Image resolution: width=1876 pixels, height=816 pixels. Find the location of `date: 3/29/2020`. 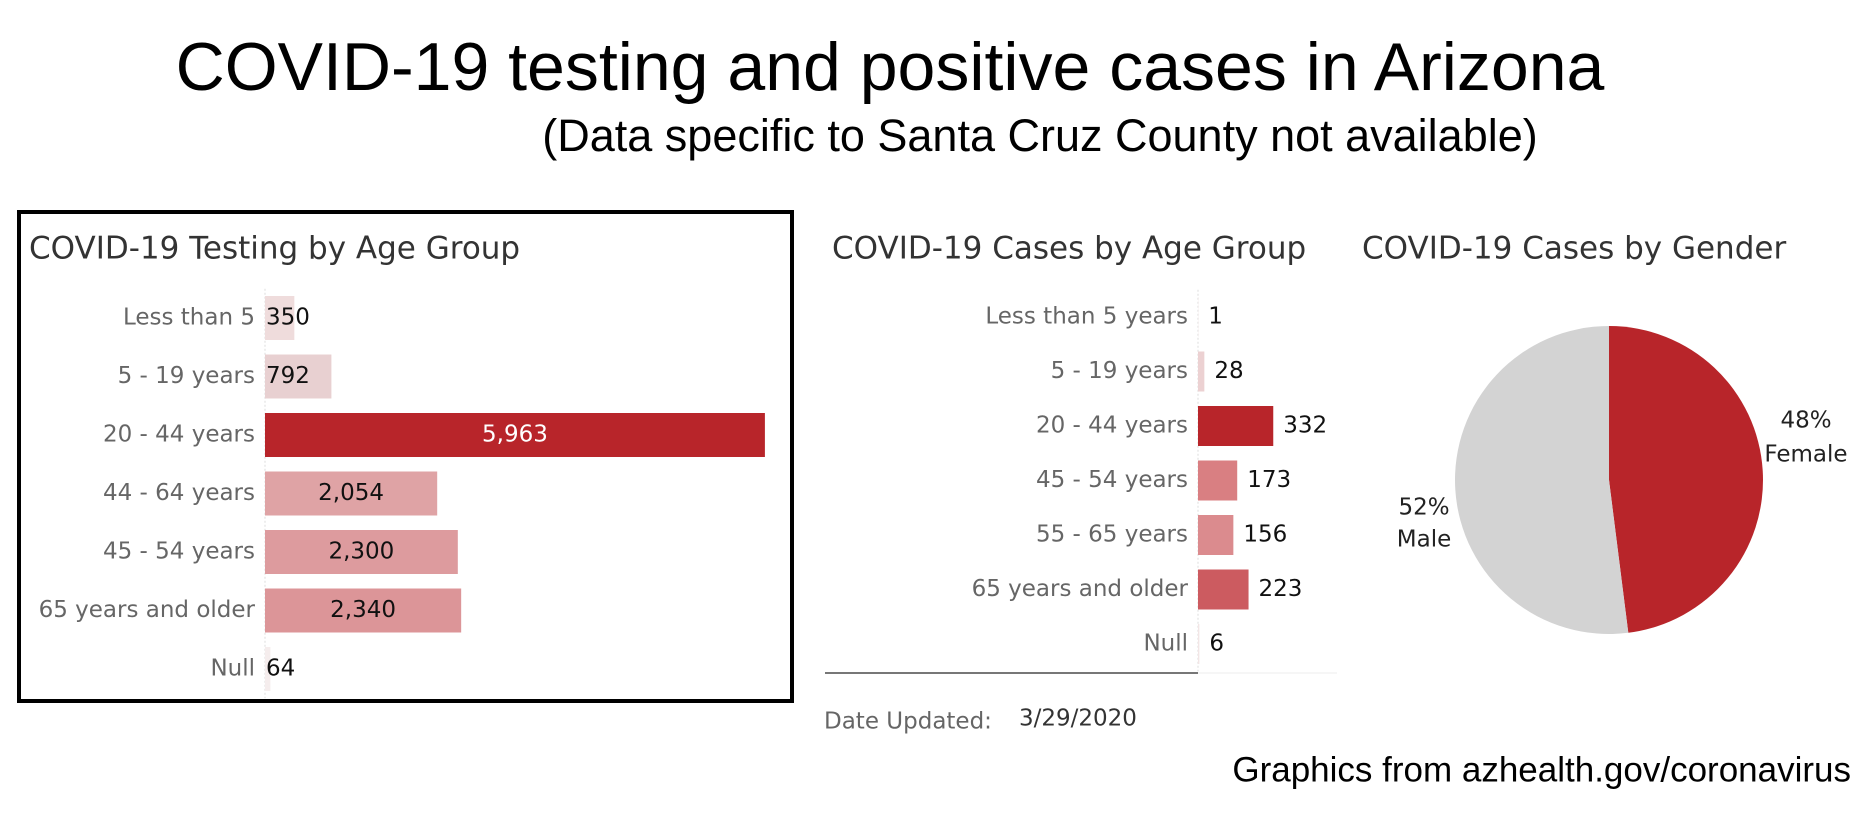

date: 3/29/2020 is located at coordinates (1078, 719).